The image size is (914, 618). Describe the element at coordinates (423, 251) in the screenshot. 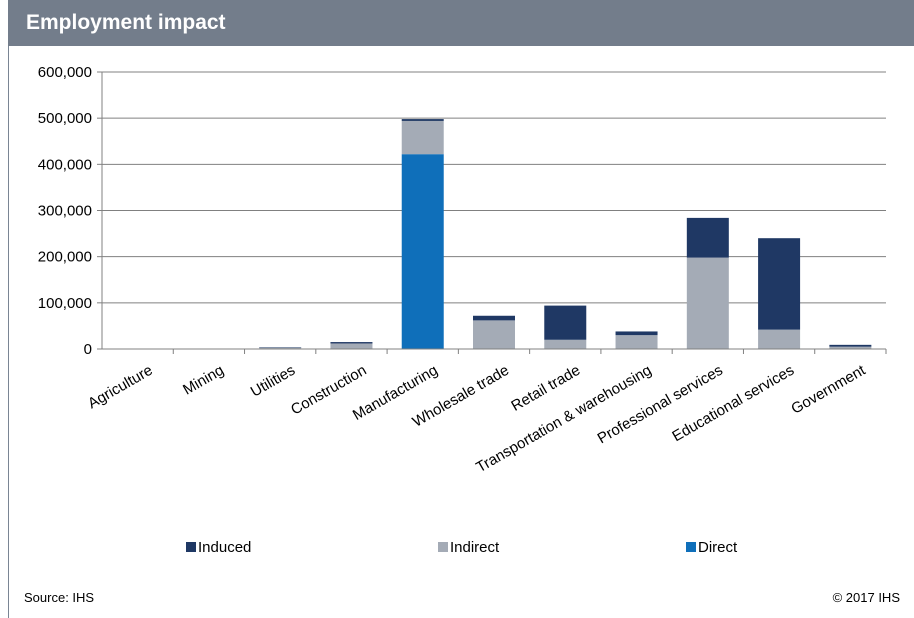

I see `bar-segment-direct` at that location.